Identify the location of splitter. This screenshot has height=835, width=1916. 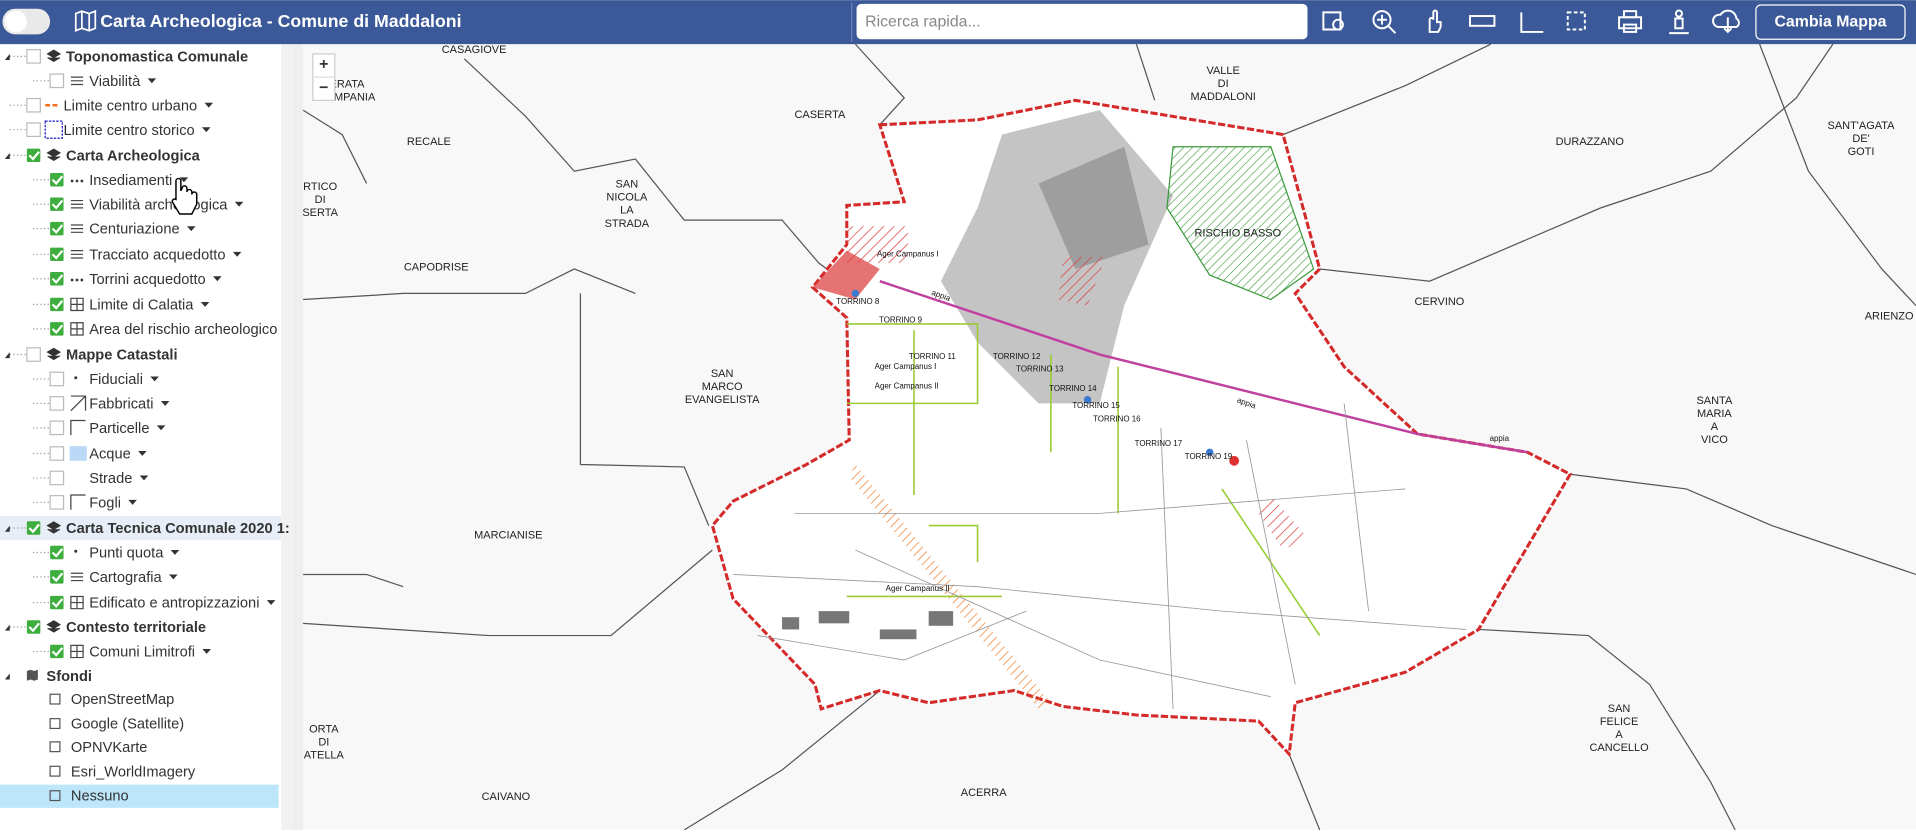
(298, 437).